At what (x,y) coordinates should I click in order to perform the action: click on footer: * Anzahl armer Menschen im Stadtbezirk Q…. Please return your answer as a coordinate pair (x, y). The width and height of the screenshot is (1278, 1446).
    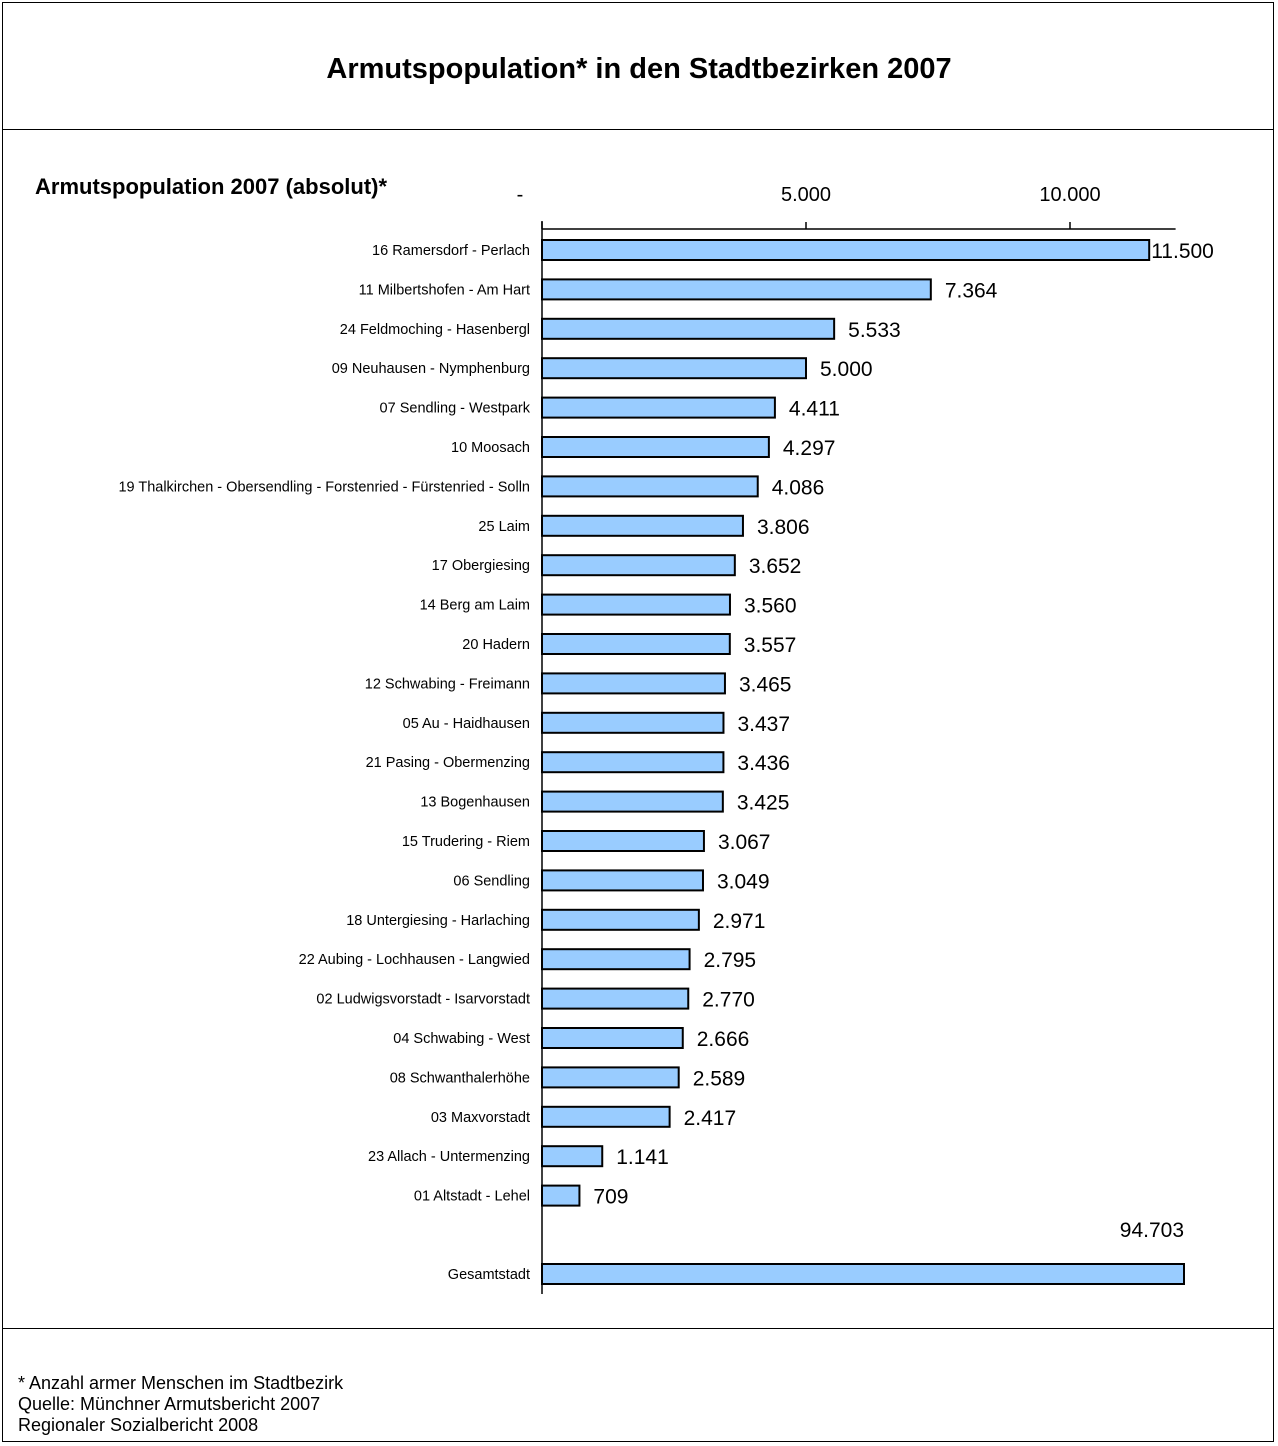
    Looking at the image, I should click on (638, 1385).